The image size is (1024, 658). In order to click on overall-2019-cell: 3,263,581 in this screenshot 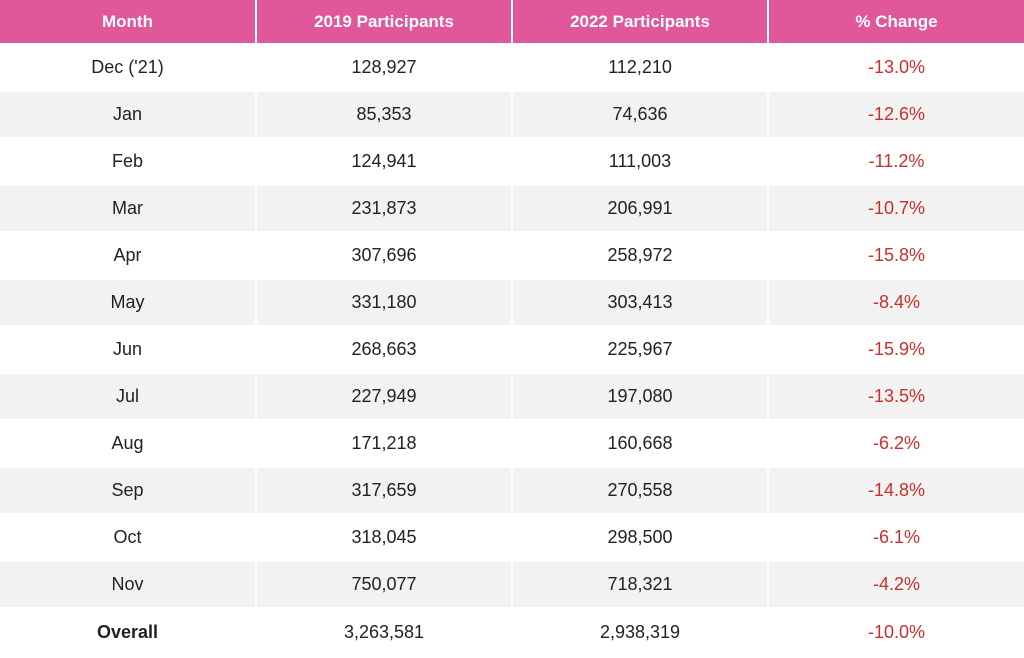, I will do `click(384, 631)`.